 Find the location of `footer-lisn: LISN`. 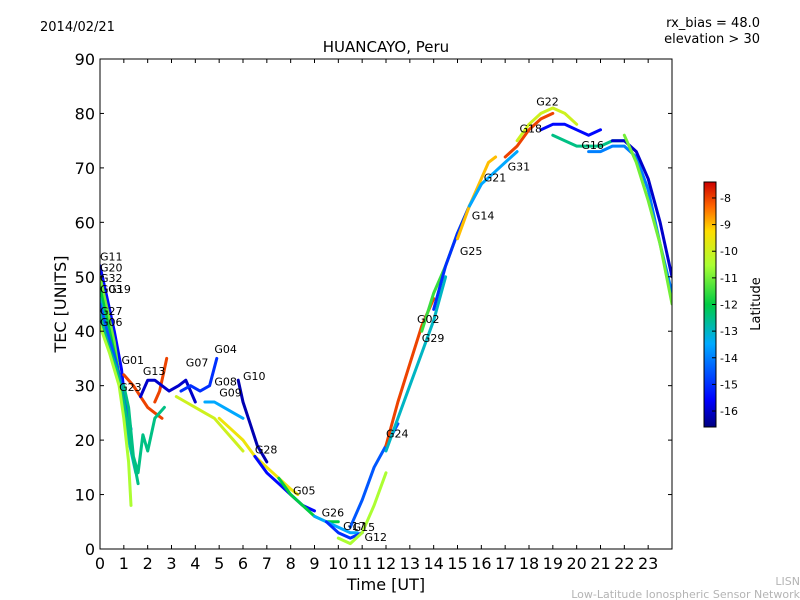

footer-lisn: LISN is located at coordinates (787, 581).